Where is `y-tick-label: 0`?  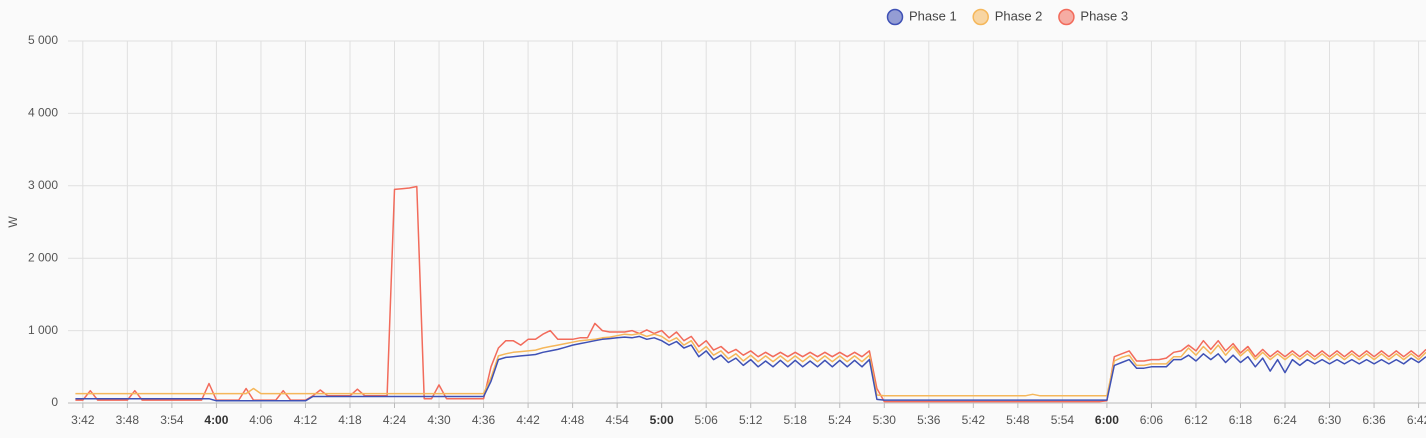 y-tick-label: 0 is located at coordinates (54, 402).